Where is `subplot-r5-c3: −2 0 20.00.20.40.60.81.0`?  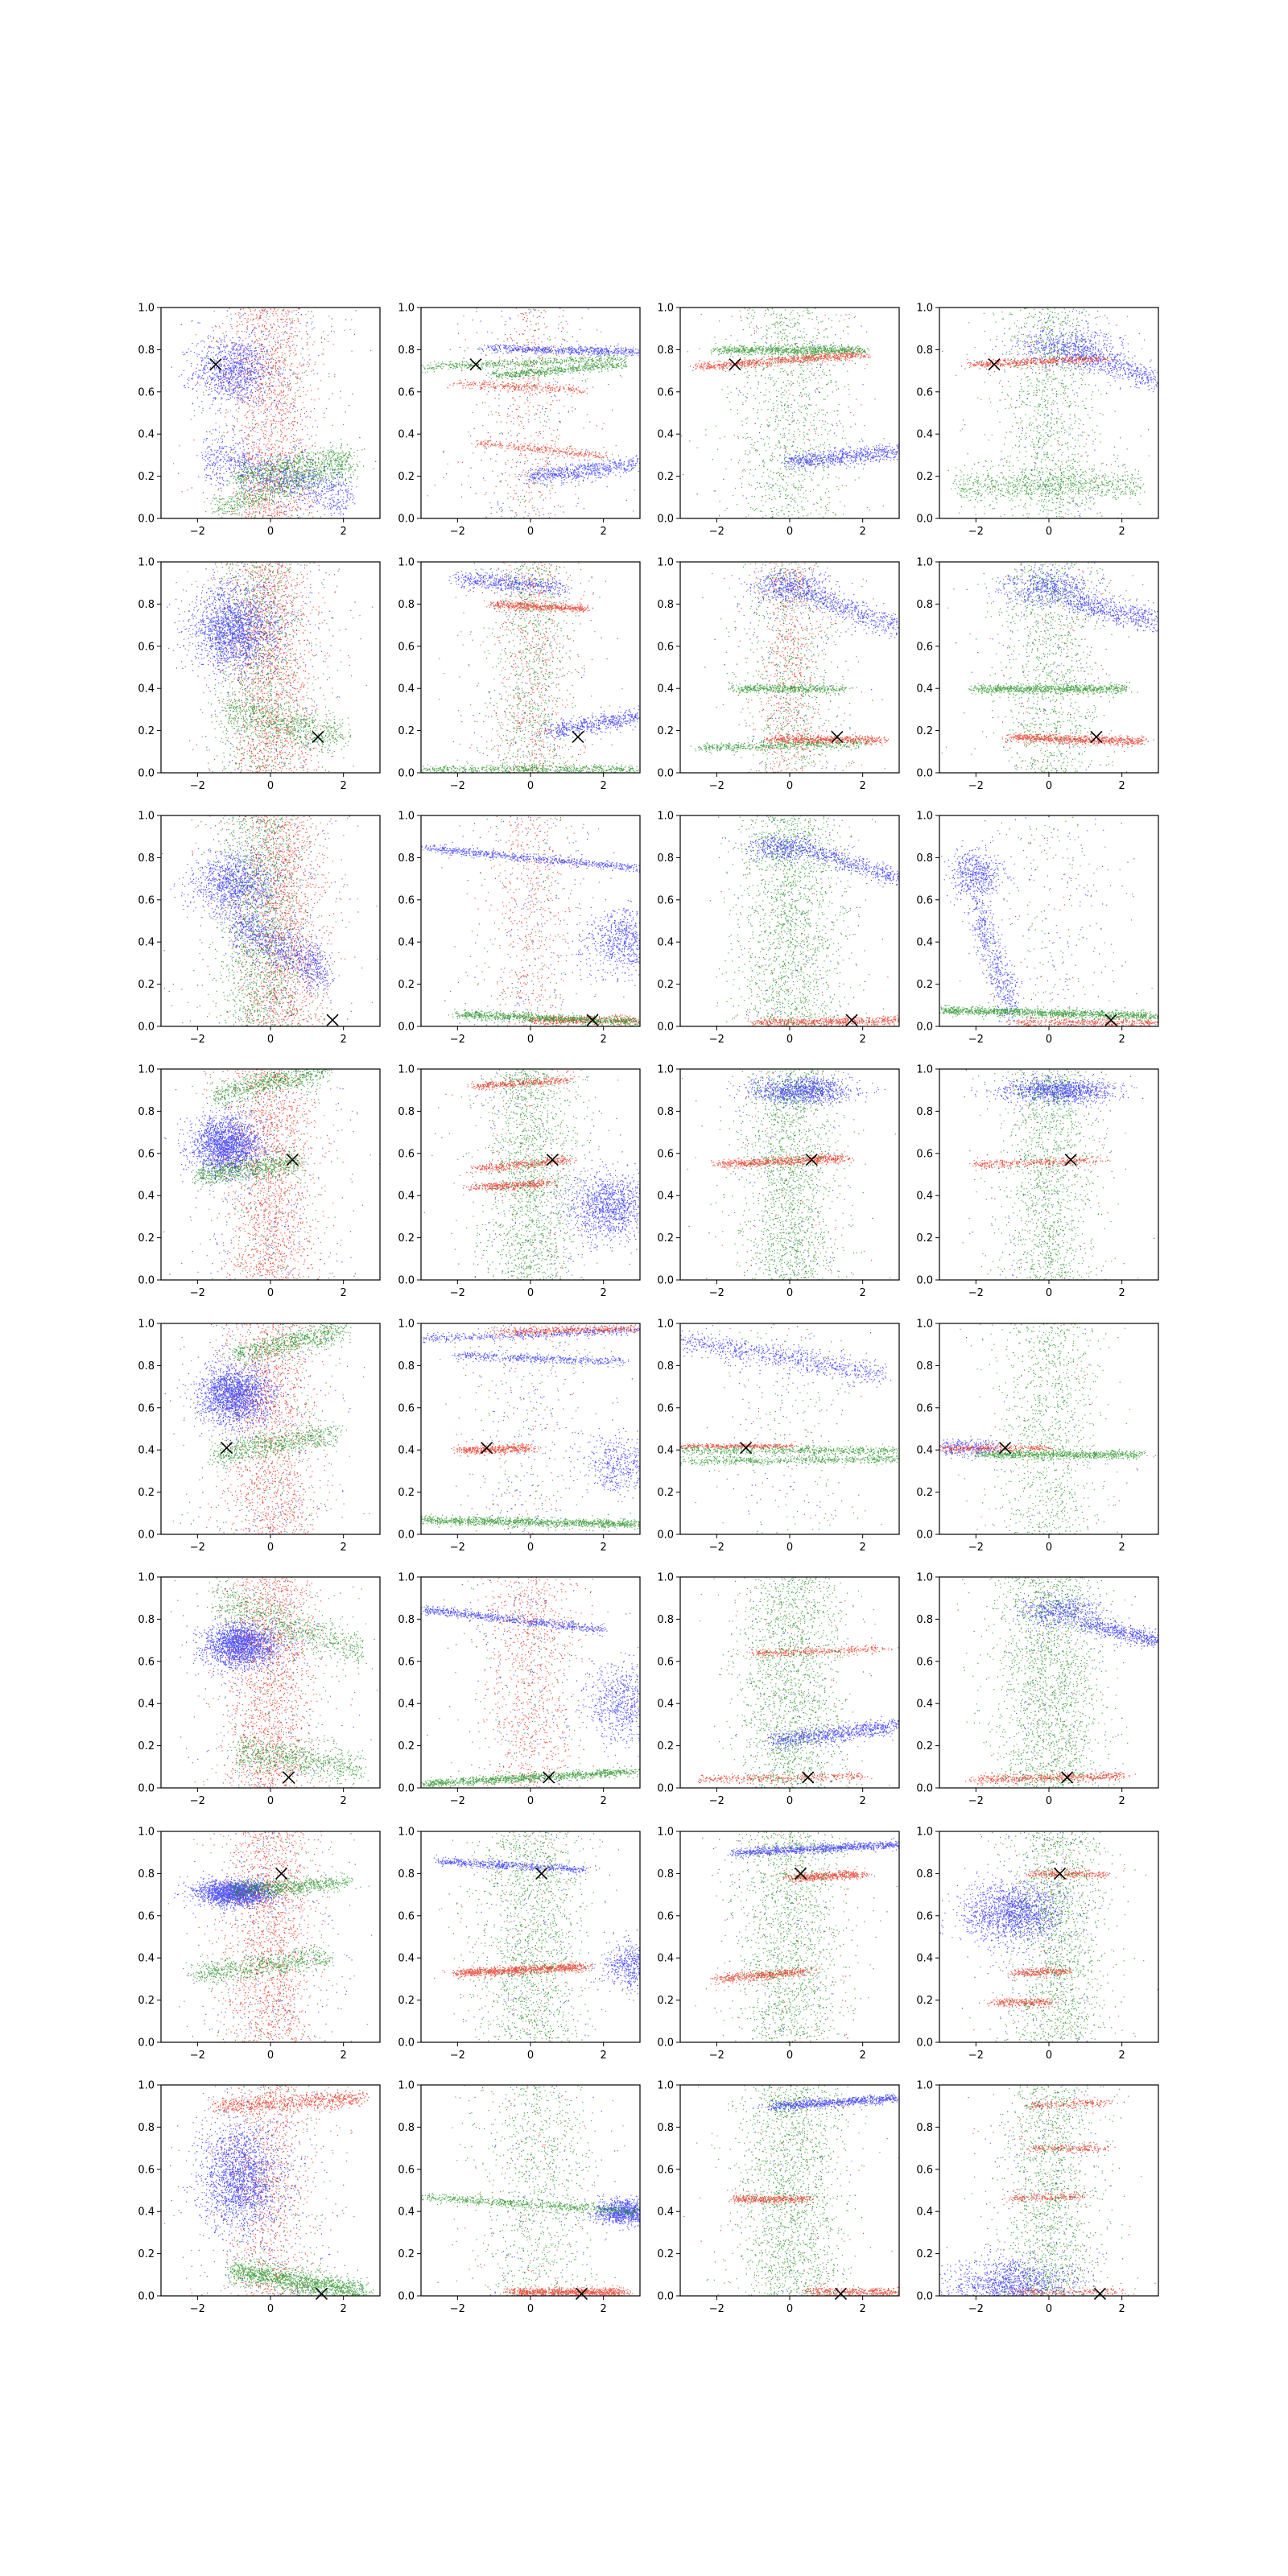 subplot-r5-c3: −2 0 20.00.20.40.60.81.0 is located at coordinates (783, 1436).